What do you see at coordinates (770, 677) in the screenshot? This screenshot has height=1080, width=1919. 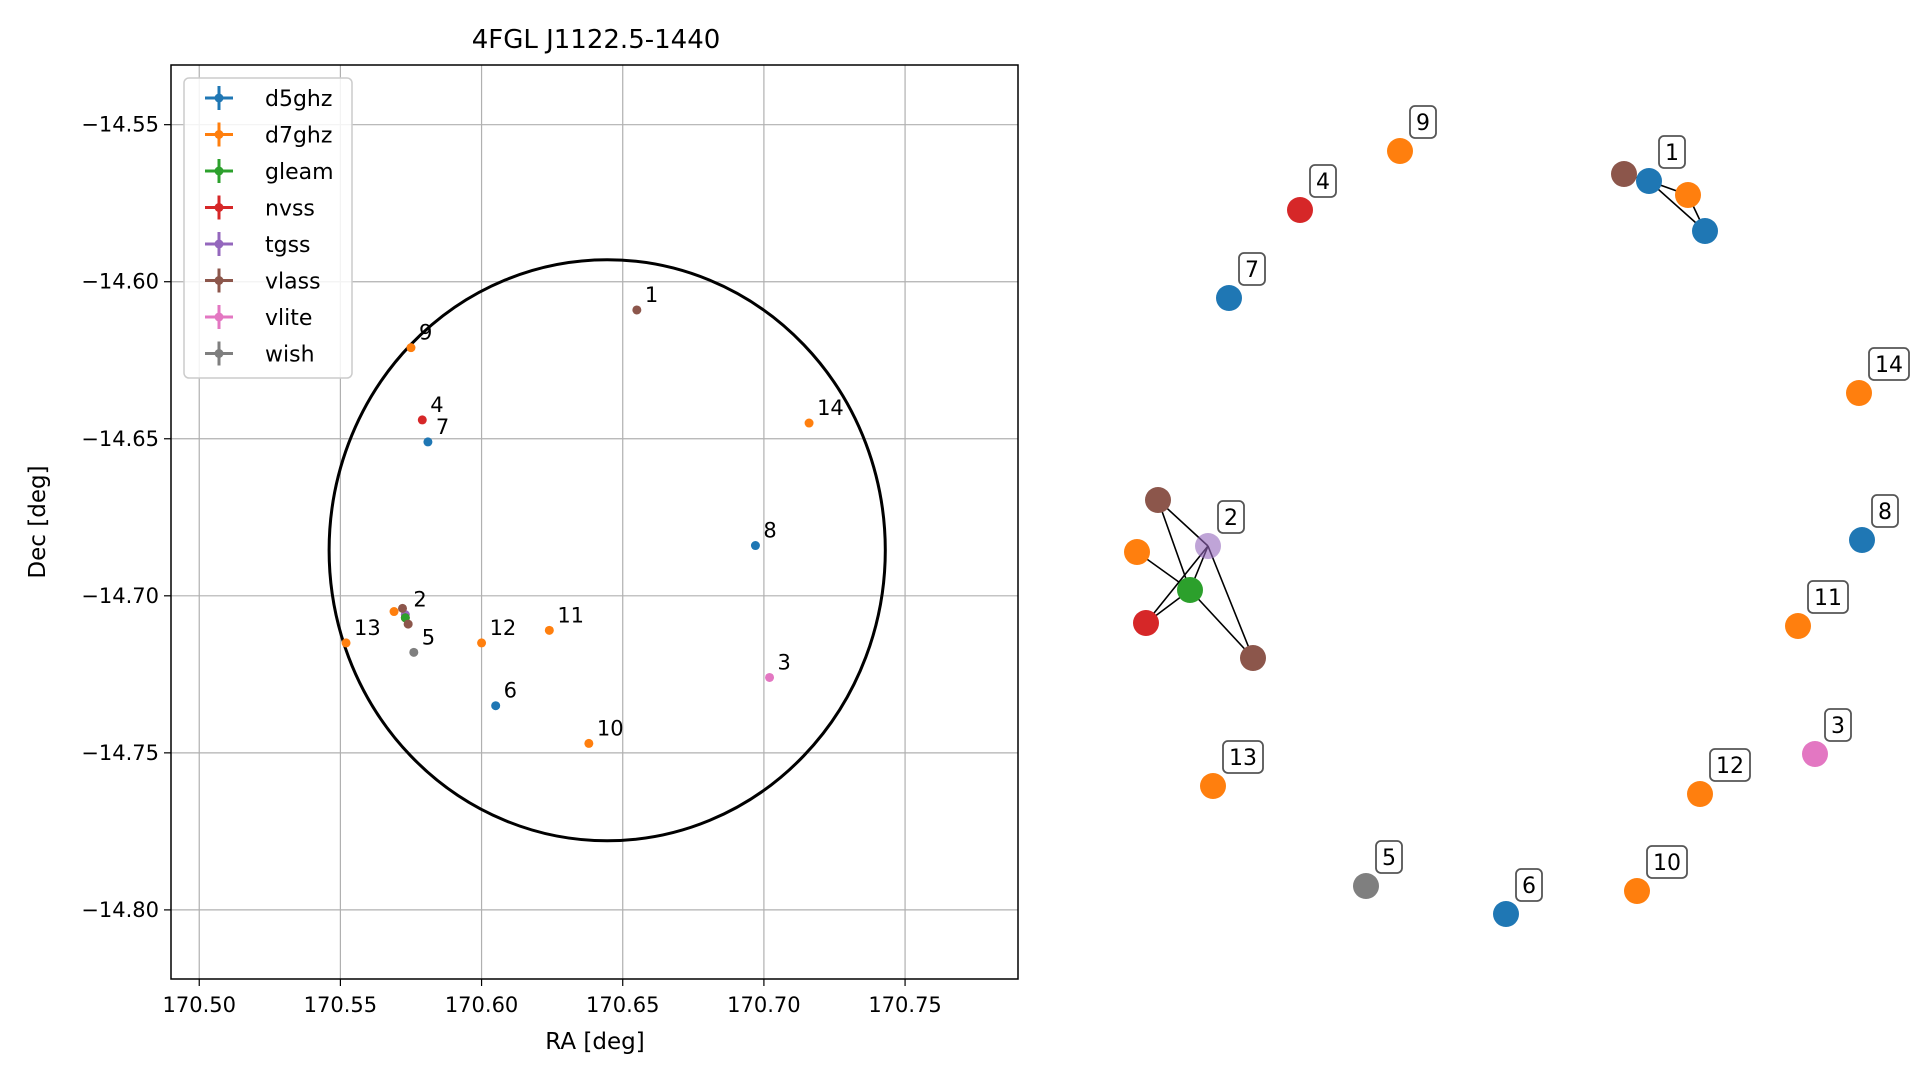 I see `point-vlite` at bounding box center [770, 677].